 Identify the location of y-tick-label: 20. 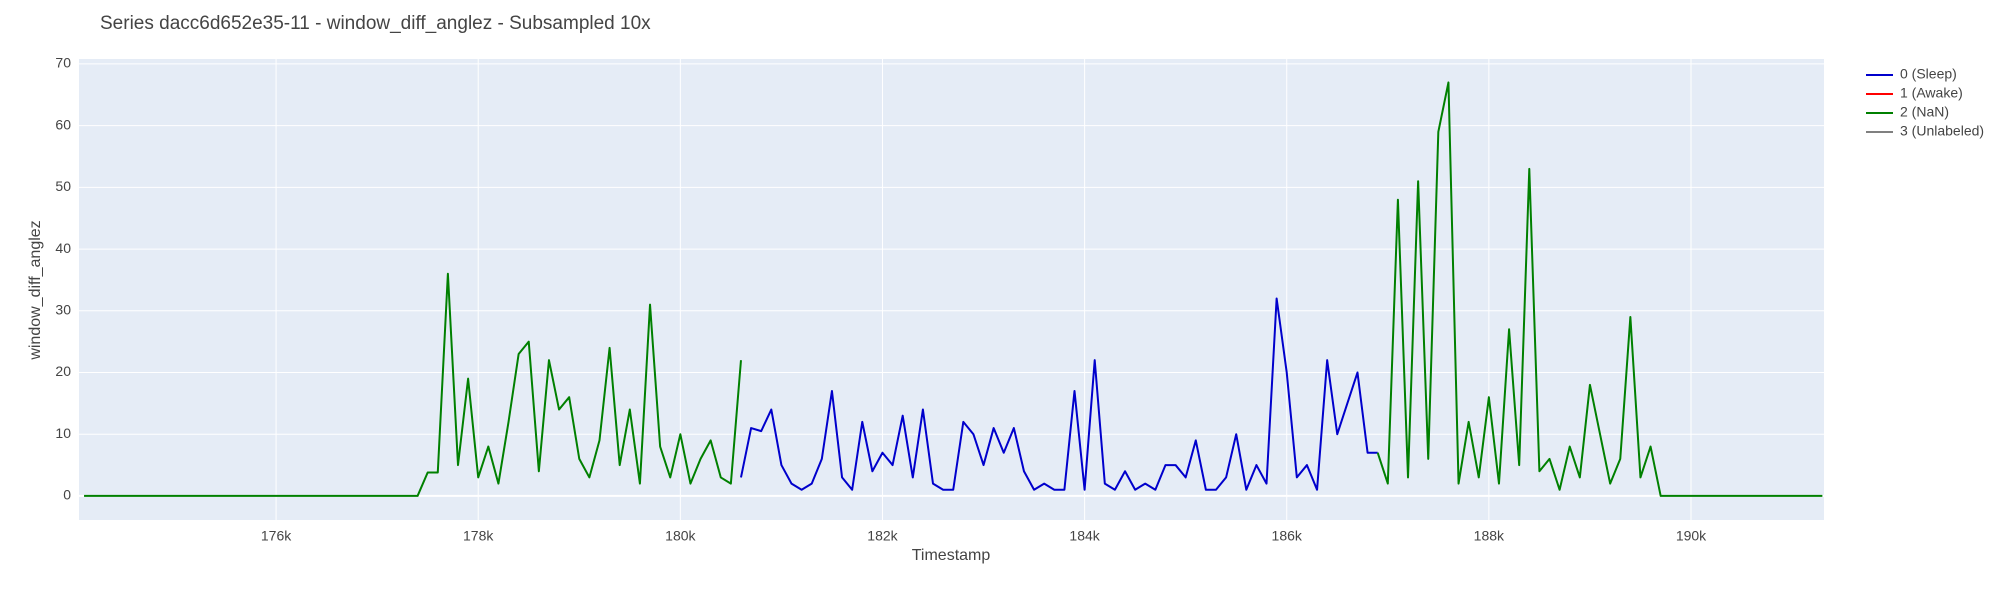
(63, 371).